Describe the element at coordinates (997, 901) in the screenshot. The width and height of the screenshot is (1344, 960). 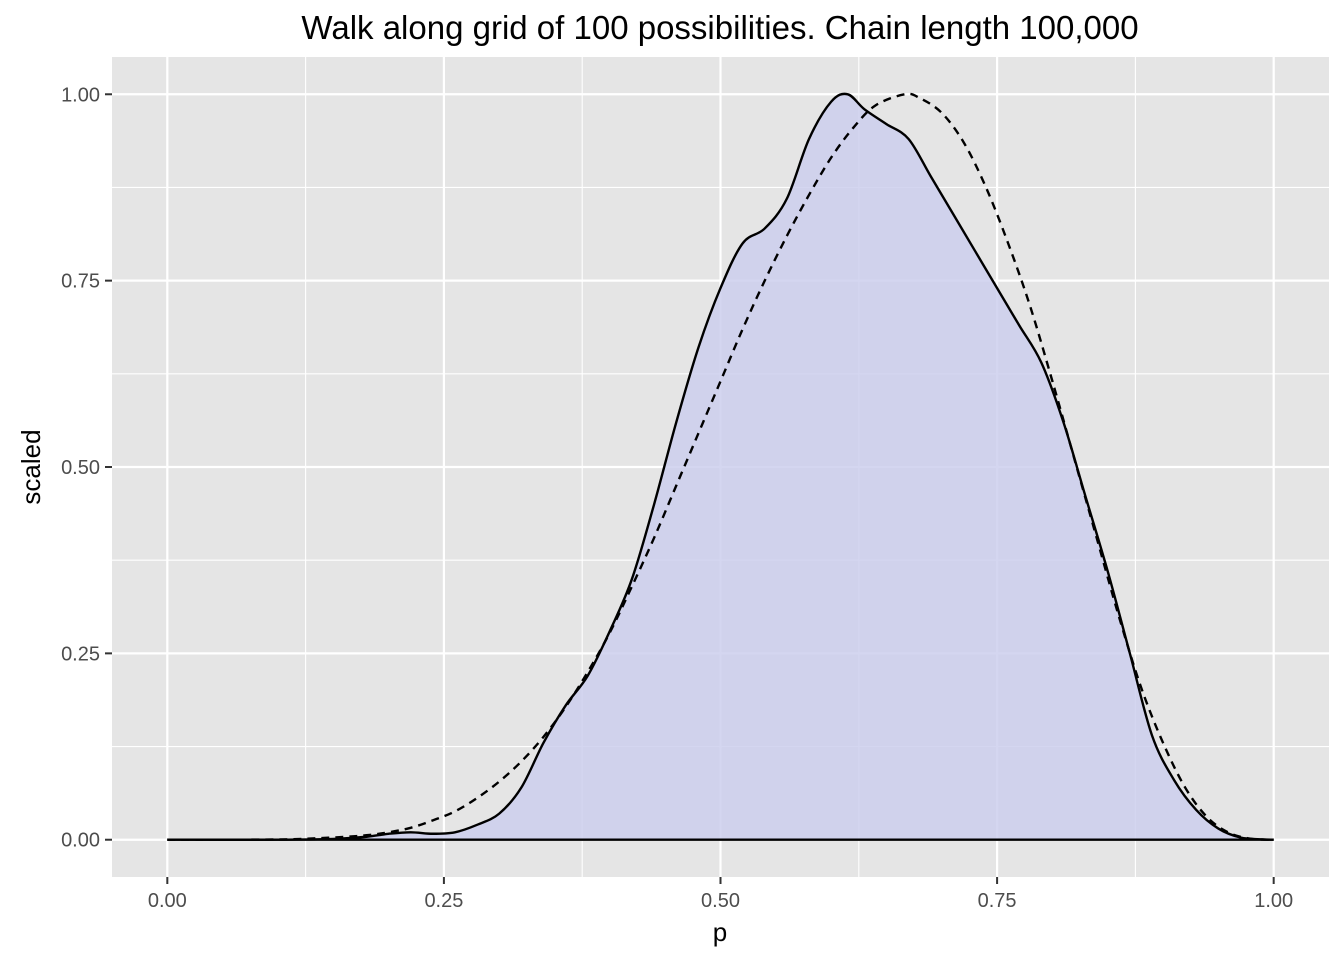
I see `x-tick-label: 0.75` at that location.